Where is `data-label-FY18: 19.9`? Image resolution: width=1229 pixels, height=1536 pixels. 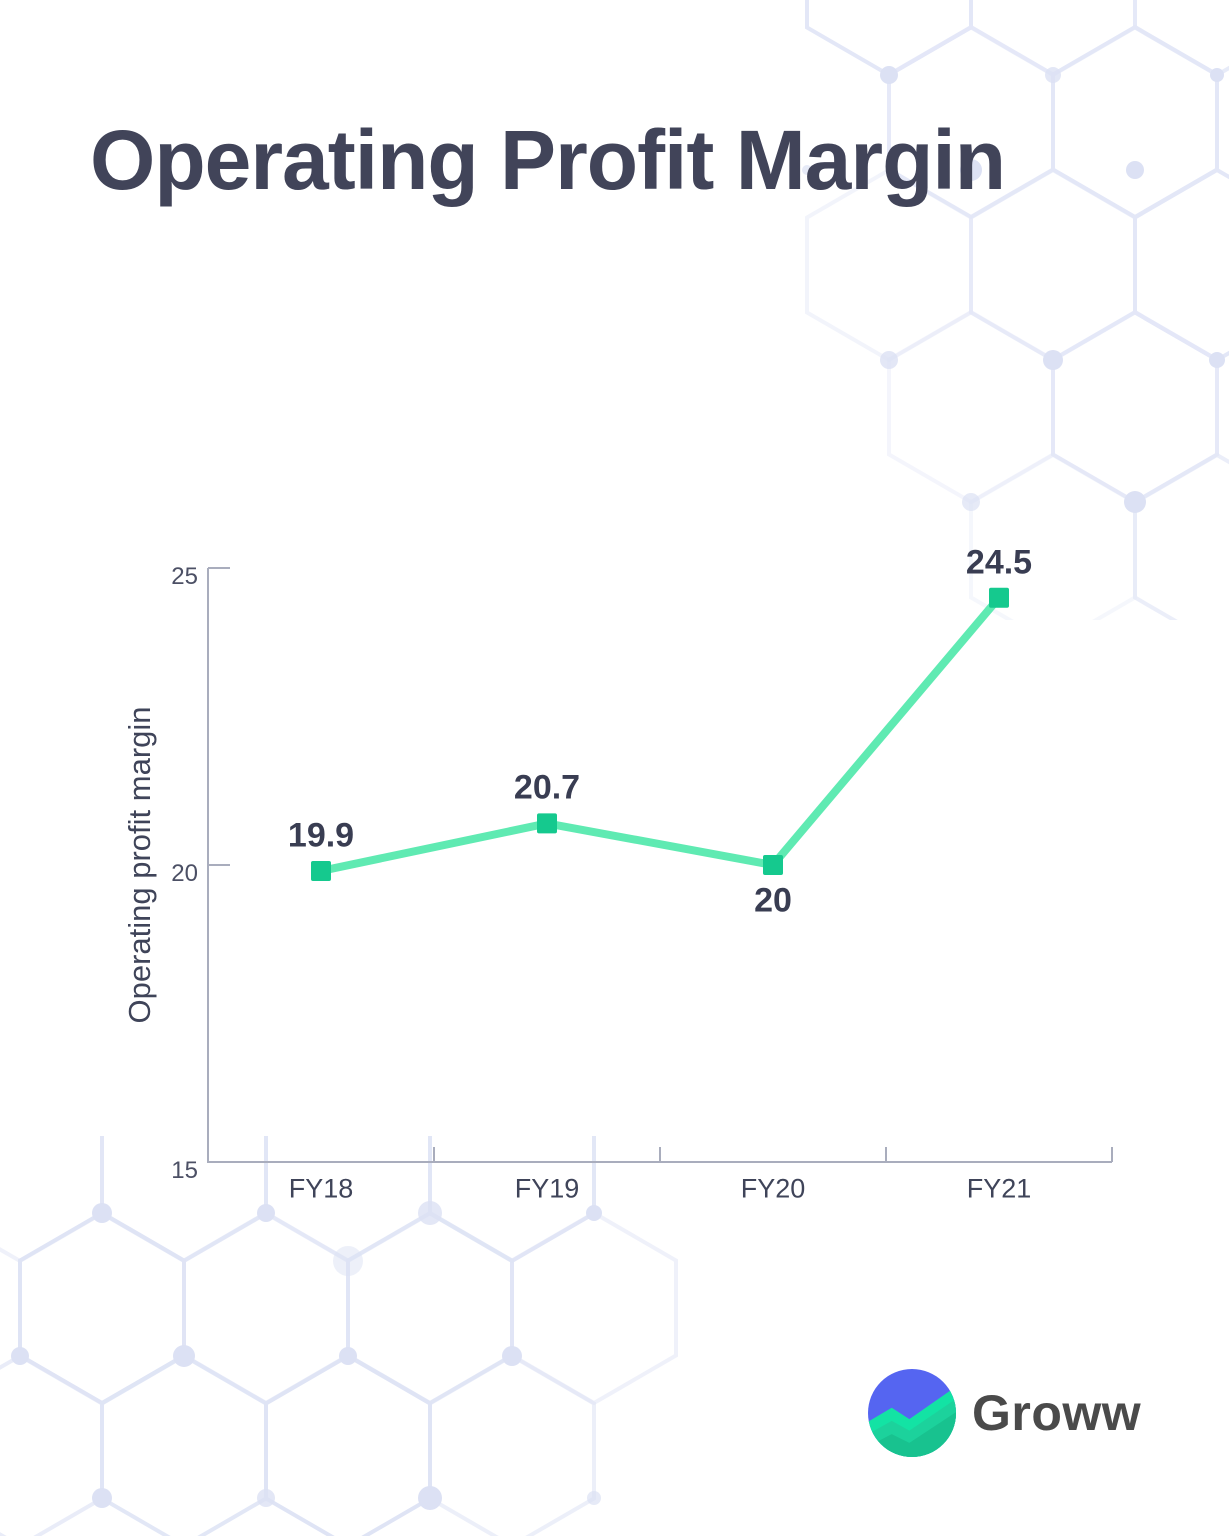
data-label-FY18: 19.9 is located at coordinates (321, 835).